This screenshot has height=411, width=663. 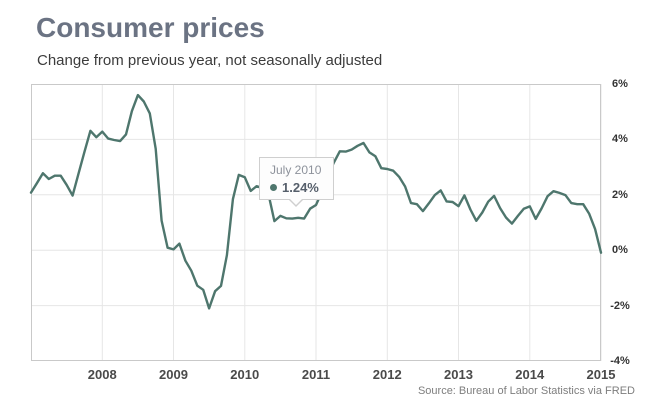 I want to click on y-axis-tick-label: 4%, so click(x=620, y=139).